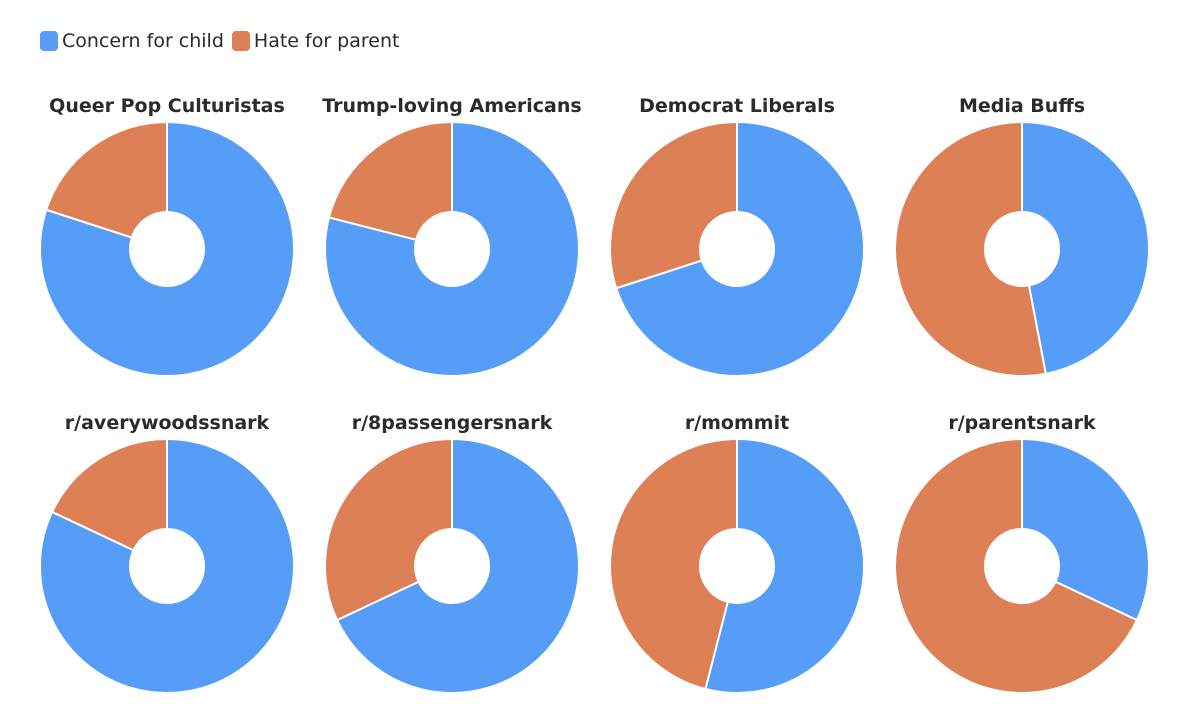 Image resolution: width=1182 pixels, height=715 pixels. What do you see at coordinates (240, 41) in the screenshot?
I see `legend-swatch-hate` at bounding box center [240, 41].